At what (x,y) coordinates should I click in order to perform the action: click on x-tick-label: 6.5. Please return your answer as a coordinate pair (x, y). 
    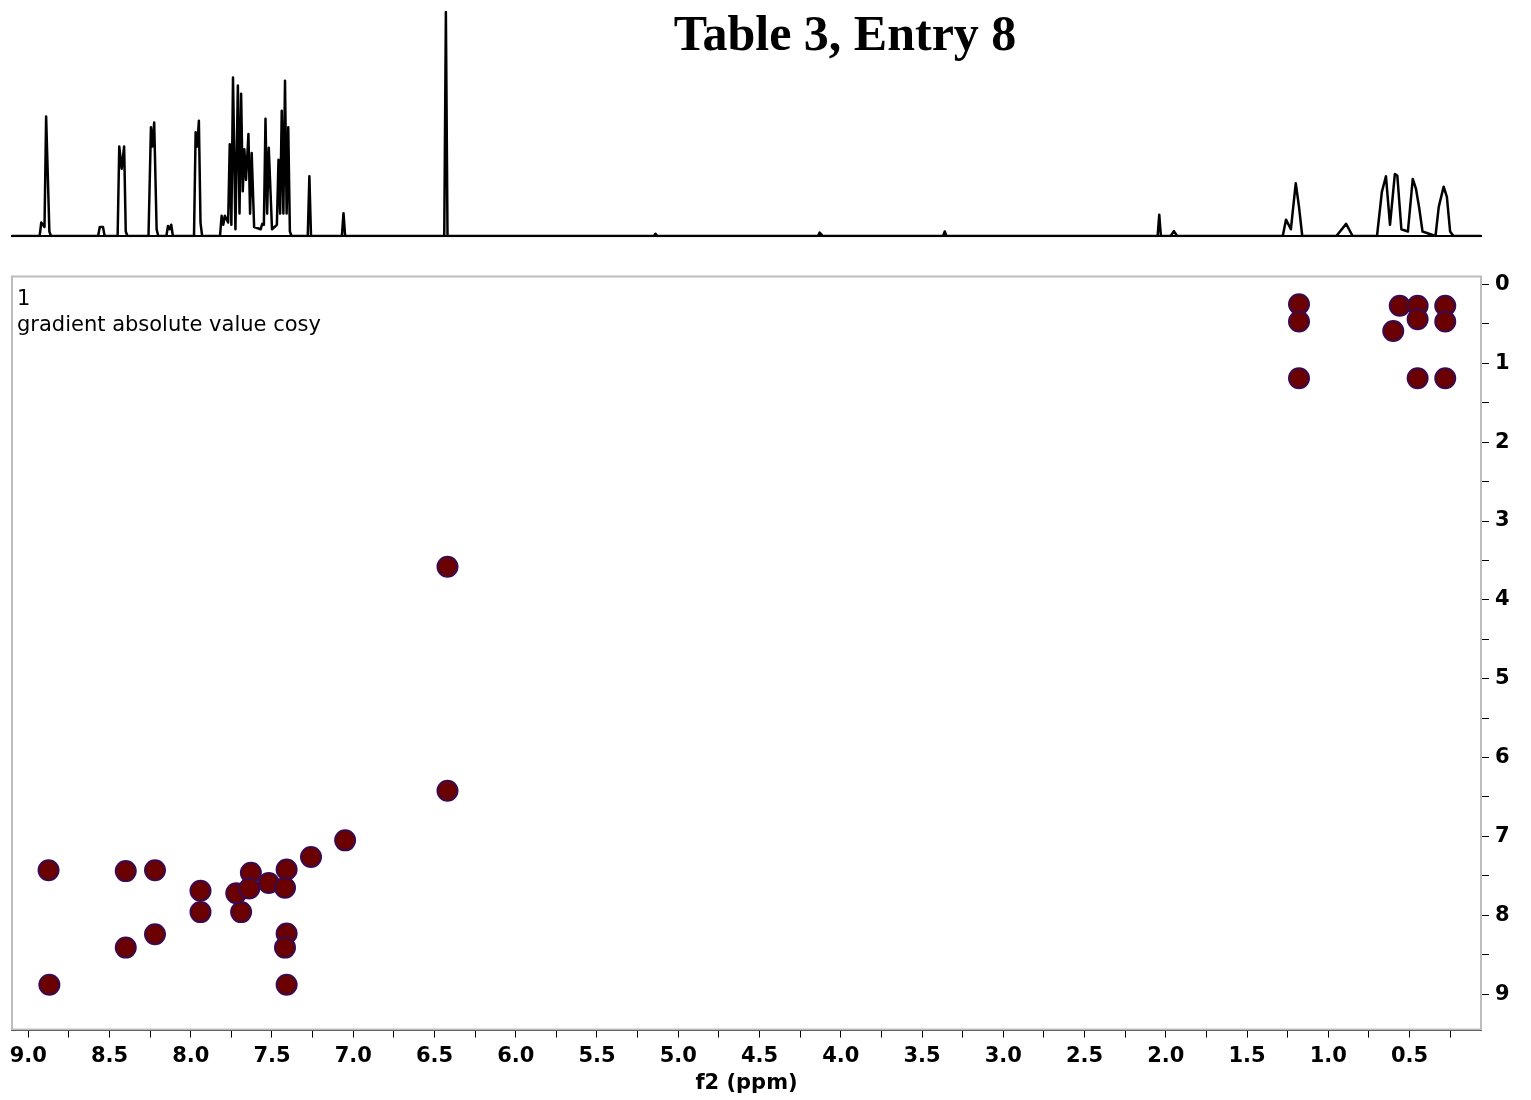
    Looking at the image, I should click on (434, 1054).